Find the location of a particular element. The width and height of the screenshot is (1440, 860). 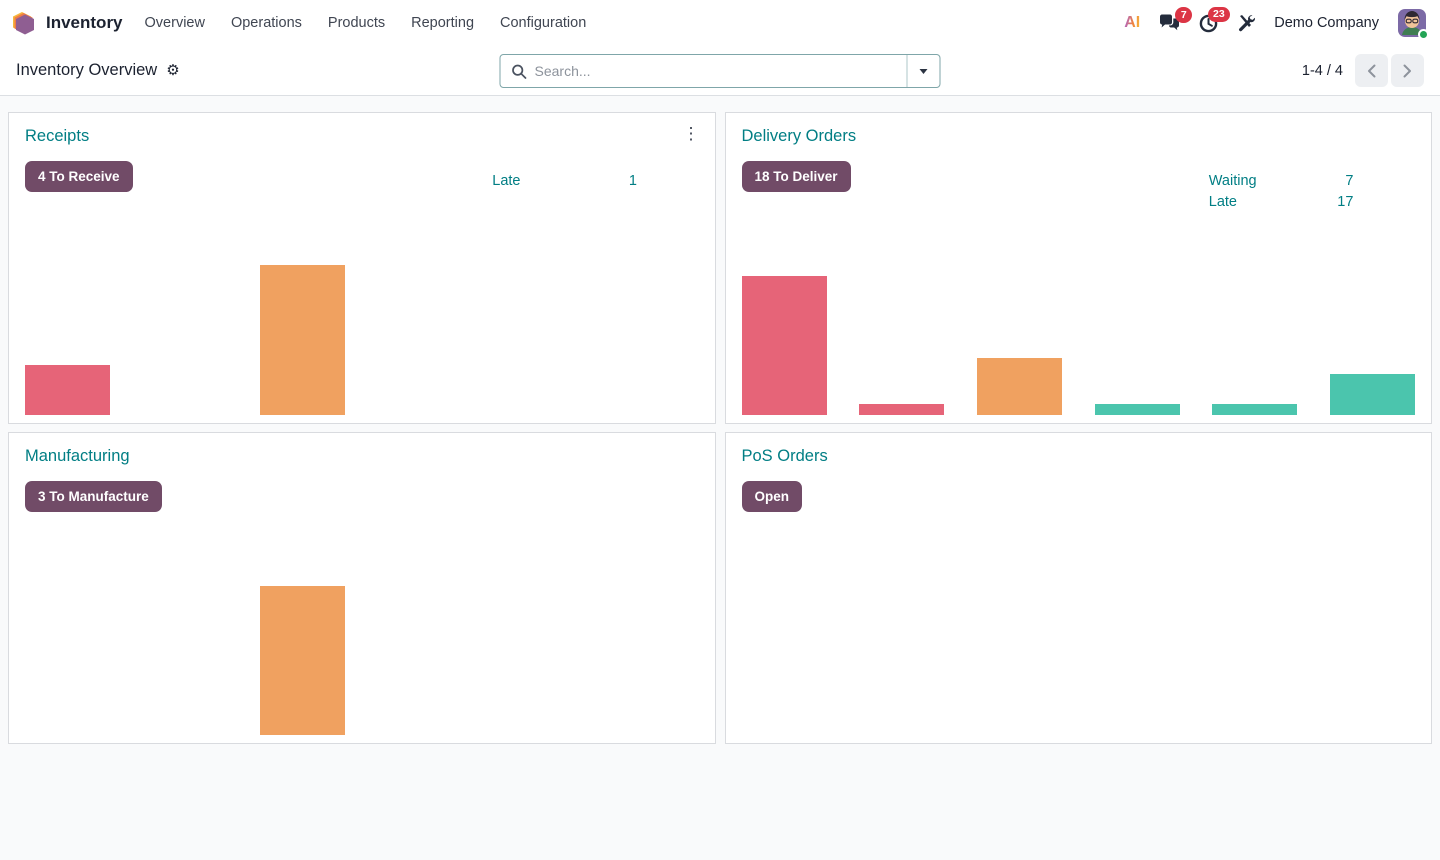

card-title-receipts: Receipts is located at coordinates (57, 136).